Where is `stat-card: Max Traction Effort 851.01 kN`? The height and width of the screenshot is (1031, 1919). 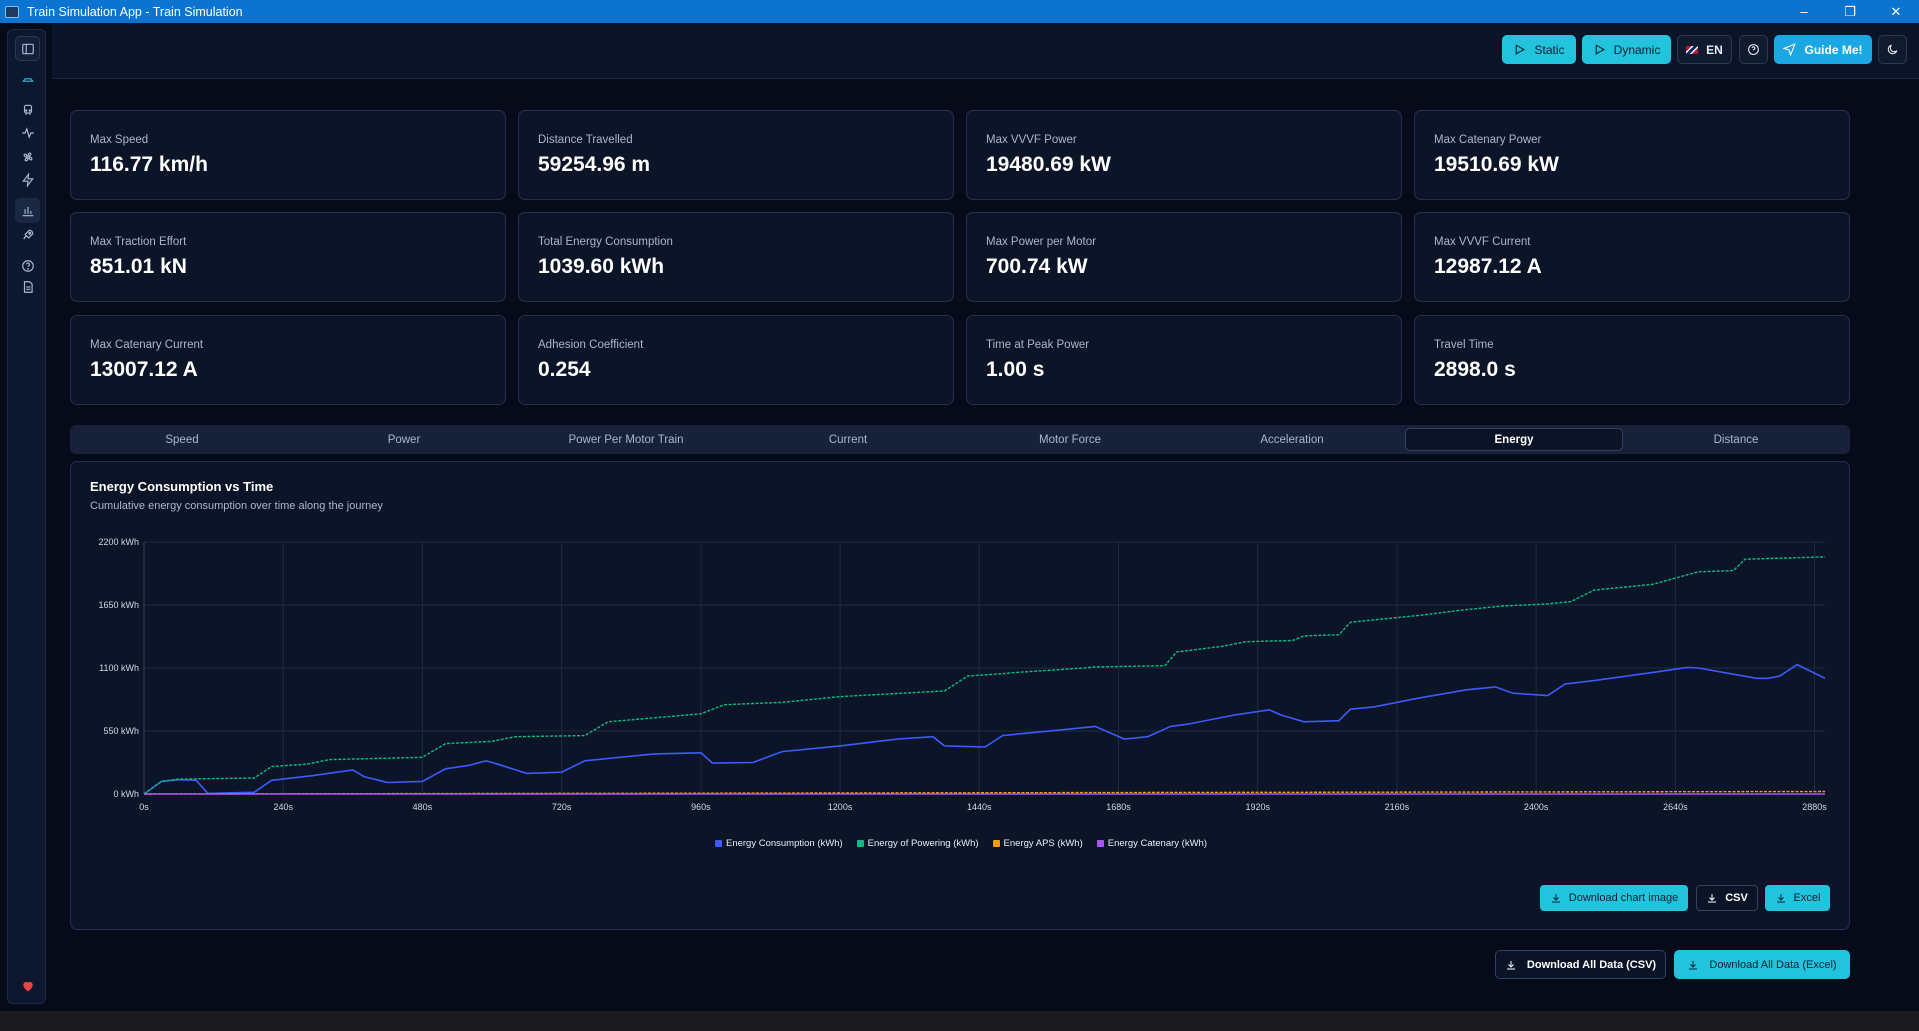 stat-card: Max Traction Effort 851.01 kN is located at coordinates (288, 257).